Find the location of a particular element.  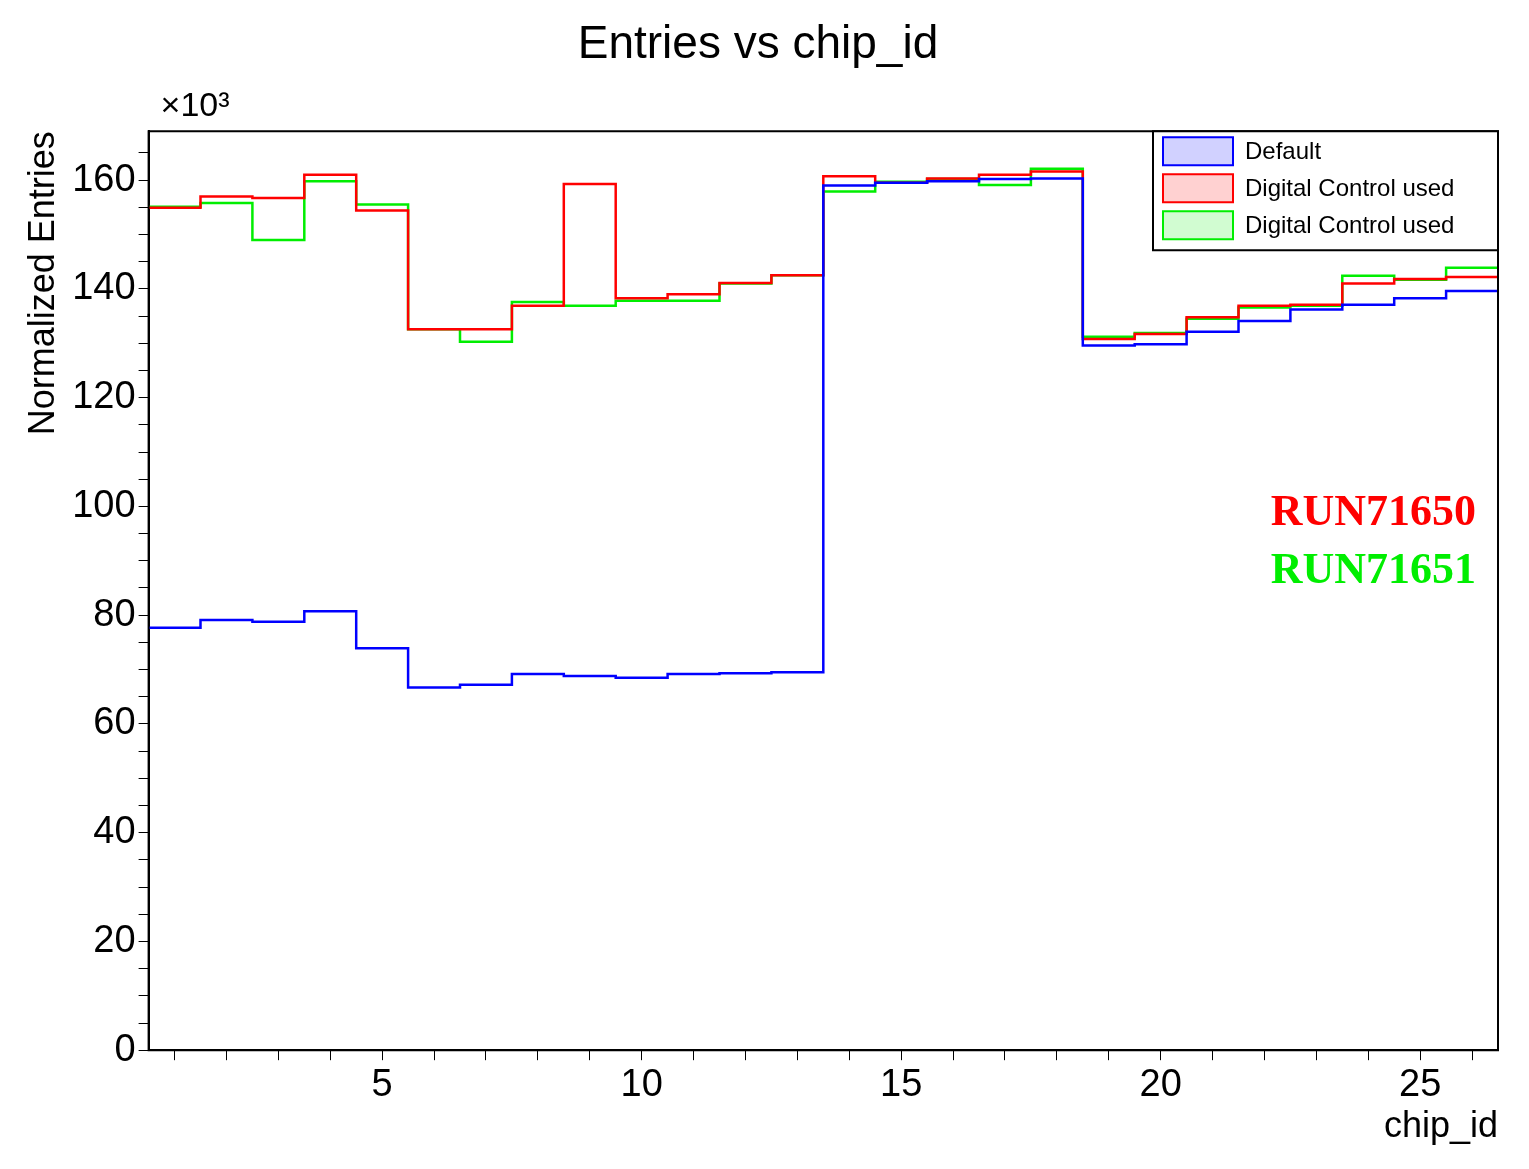

y-tick-label: 160 is located at coordinates (104, 177).